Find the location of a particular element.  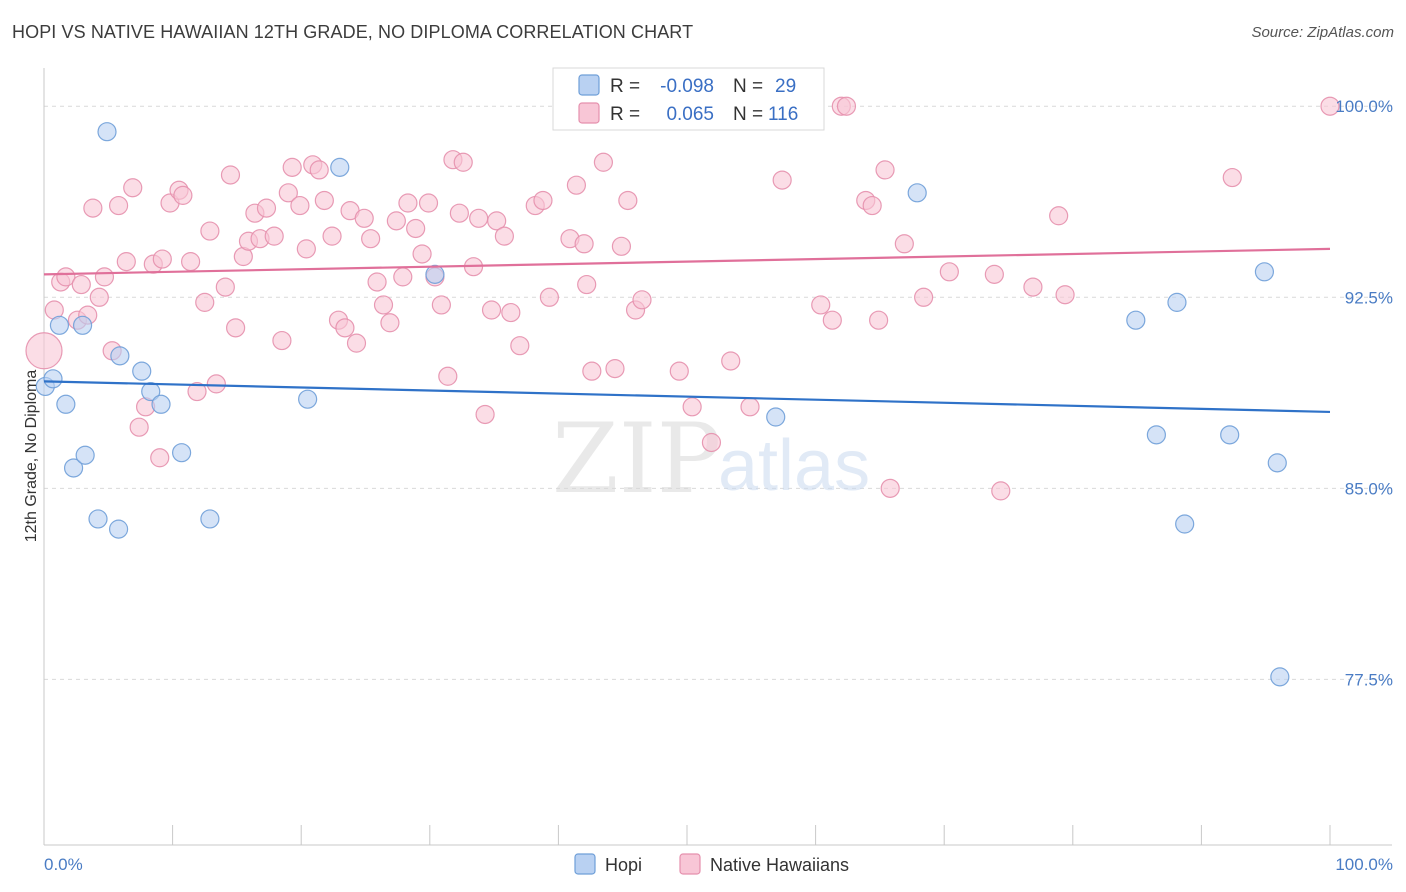

y-tick-label-2: 92.5% is located at coordinates (1369, 297).